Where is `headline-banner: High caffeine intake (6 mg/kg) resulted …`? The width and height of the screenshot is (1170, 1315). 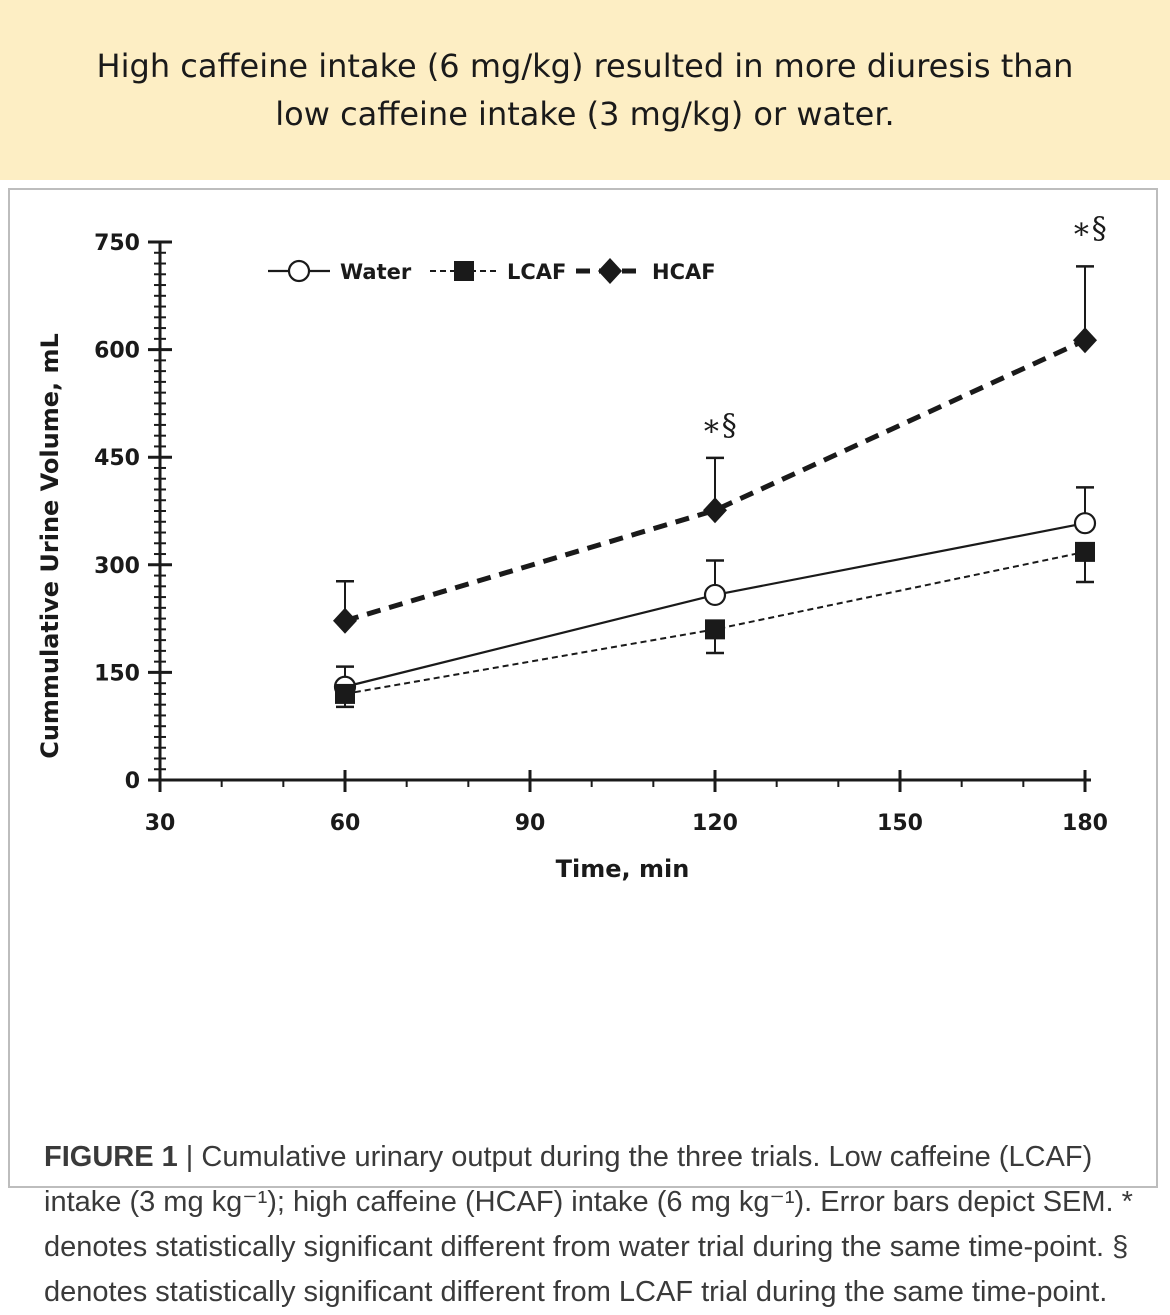
headline-banner: High caffeine intake (6 mg/kg) resulted … is located at coordinates (585, 90).